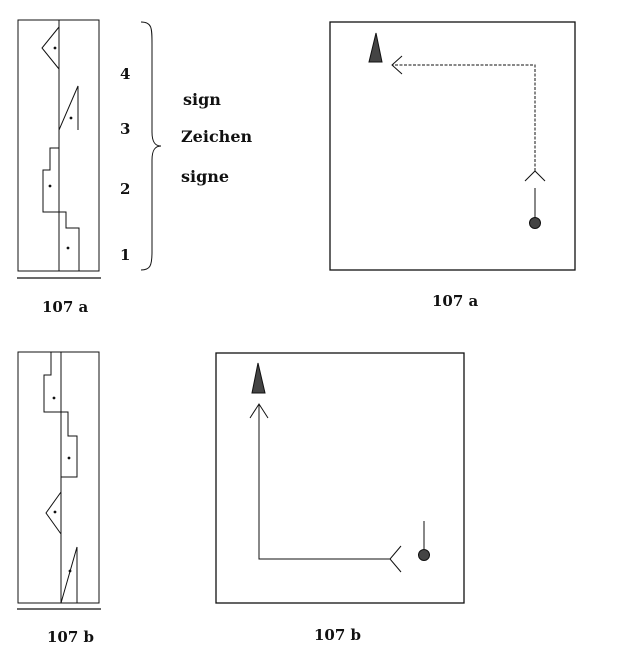 This screenshot has width=628, height=658. Describe the element at coordinates (151, 146) in the screenshot. I see `grouping-brace` at that location.